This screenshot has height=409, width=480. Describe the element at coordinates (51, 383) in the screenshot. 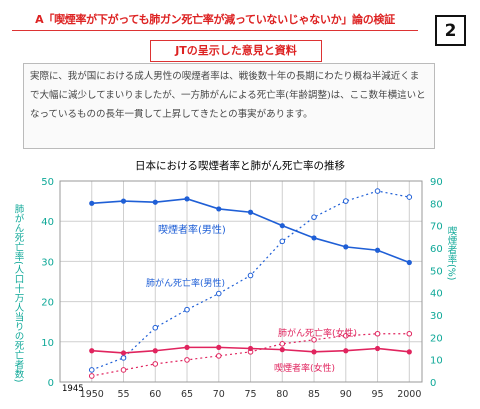

I see `left-tick-label: 0` at that location.